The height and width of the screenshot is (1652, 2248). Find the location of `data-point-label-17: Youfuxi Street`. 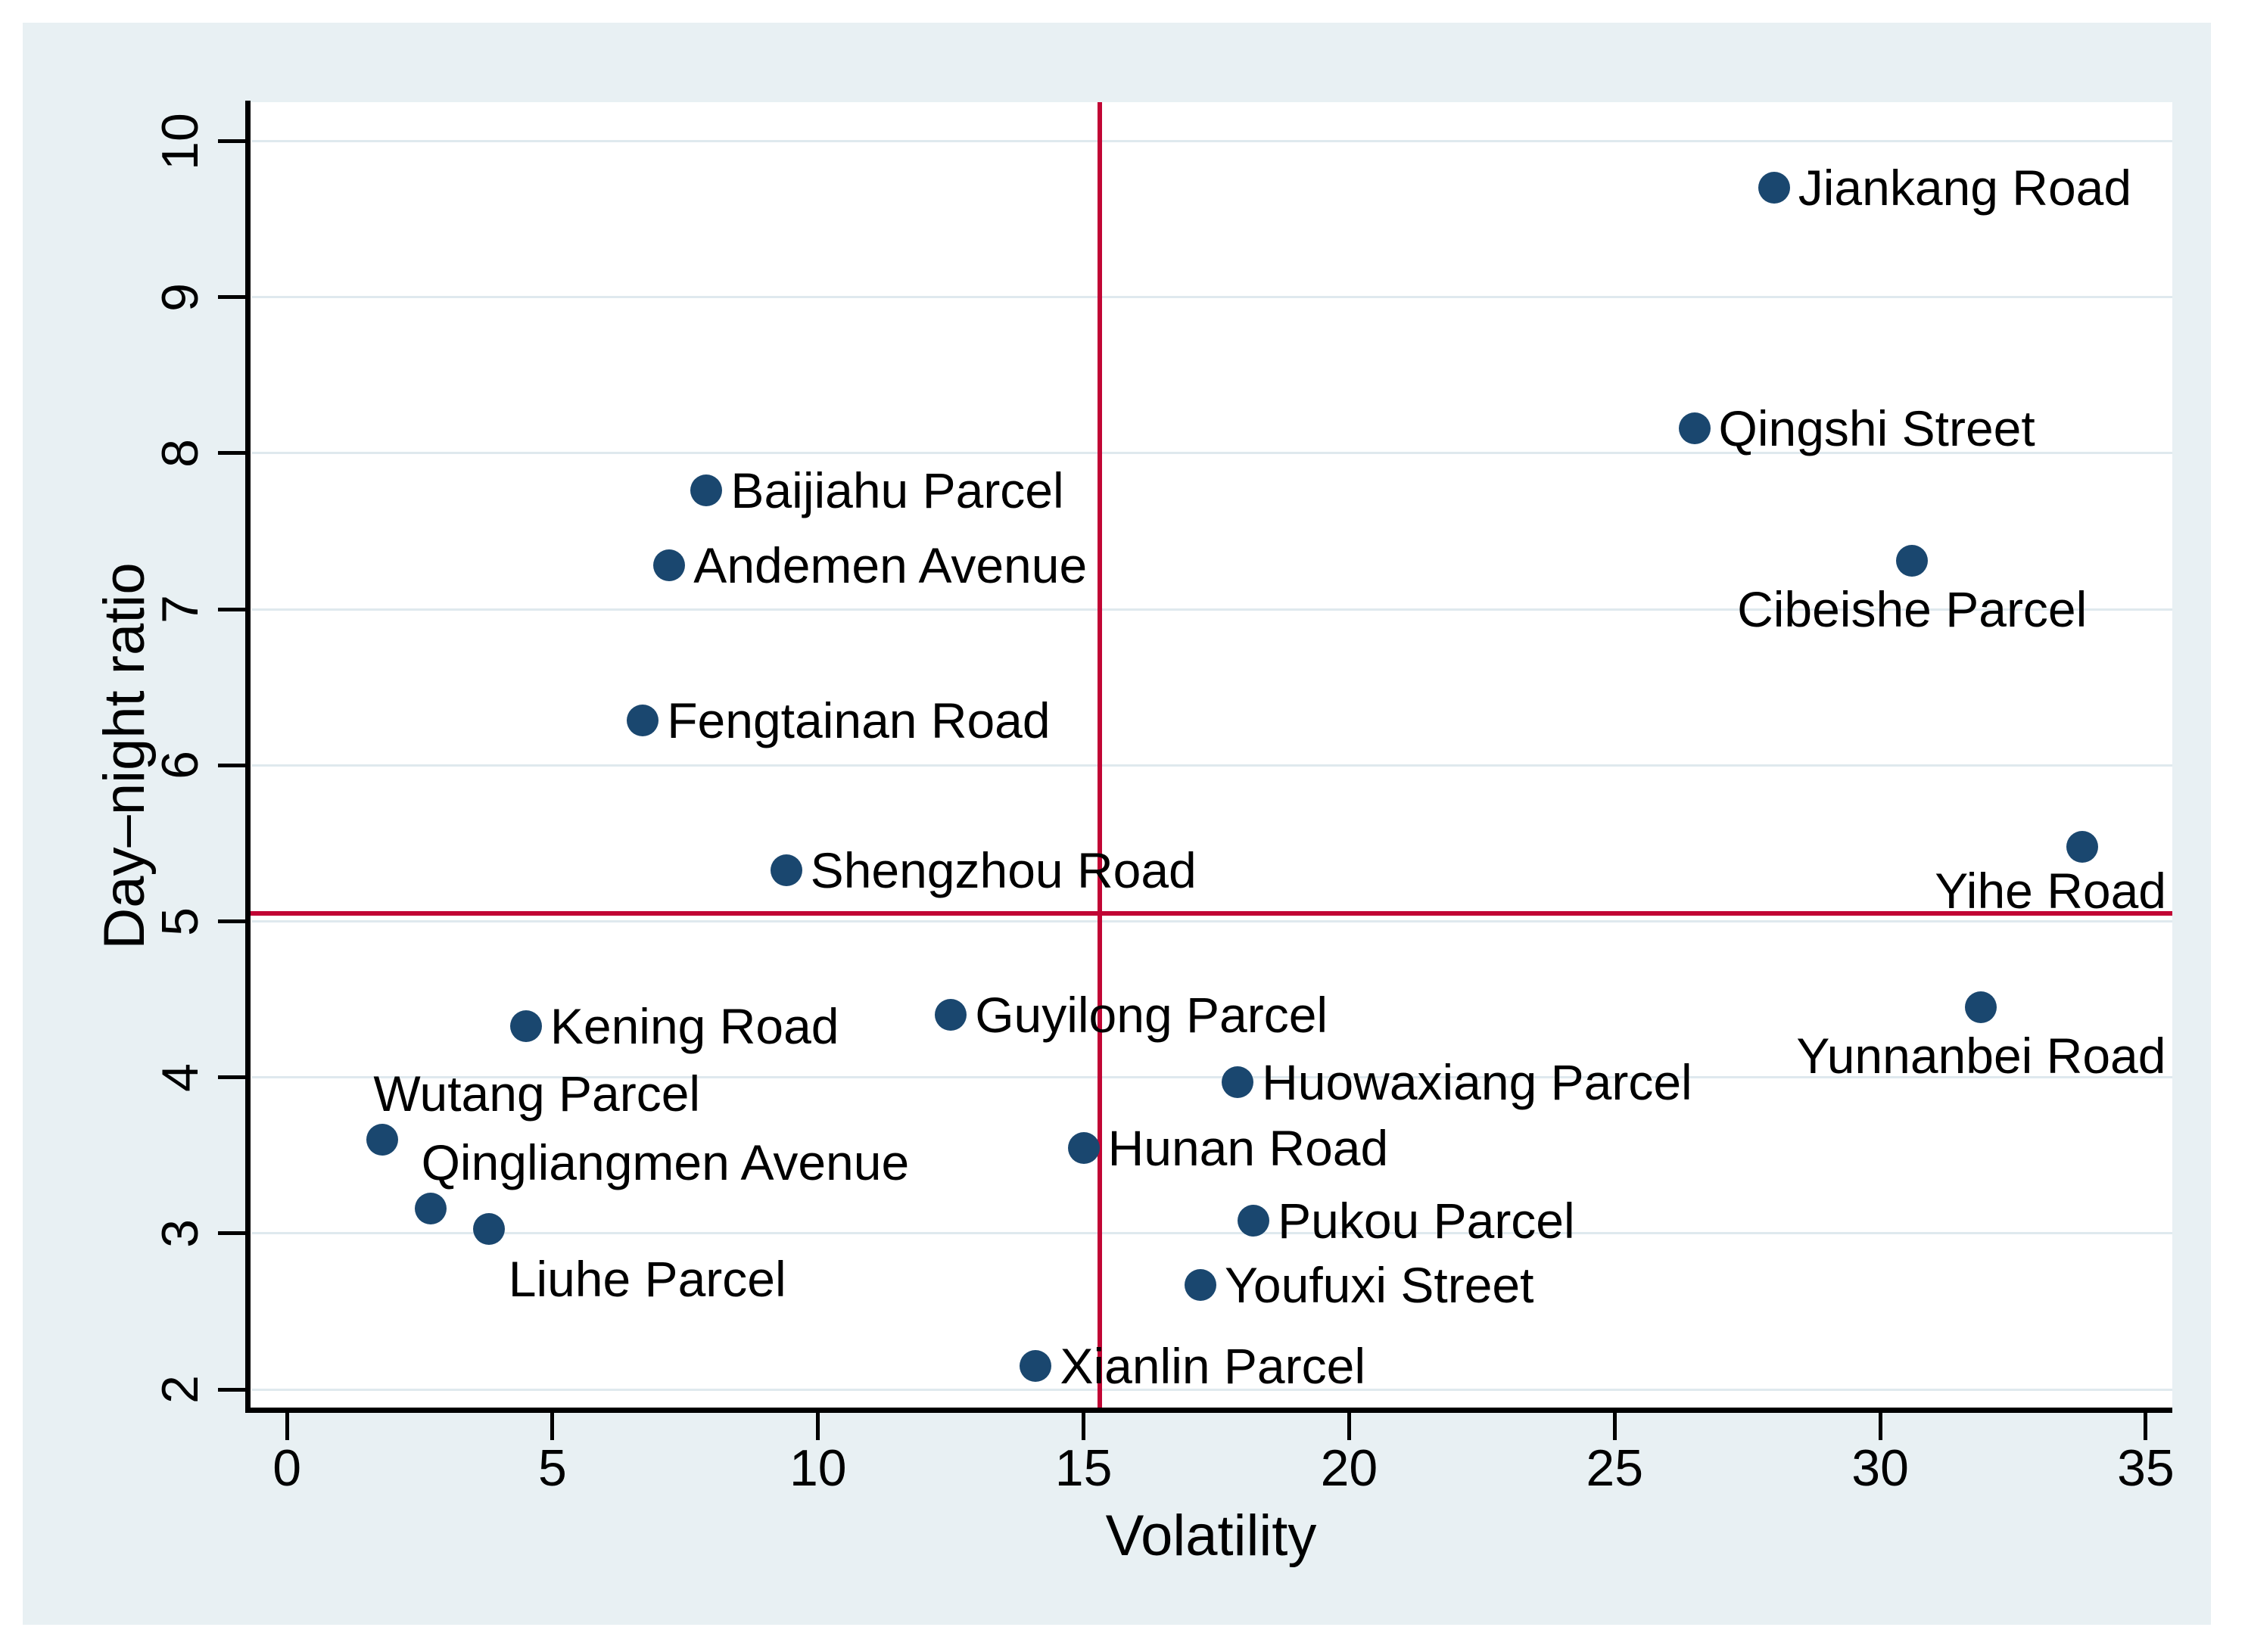

data-point-label-17: Youfuxi Street is located at coordinates (1379, 1285).